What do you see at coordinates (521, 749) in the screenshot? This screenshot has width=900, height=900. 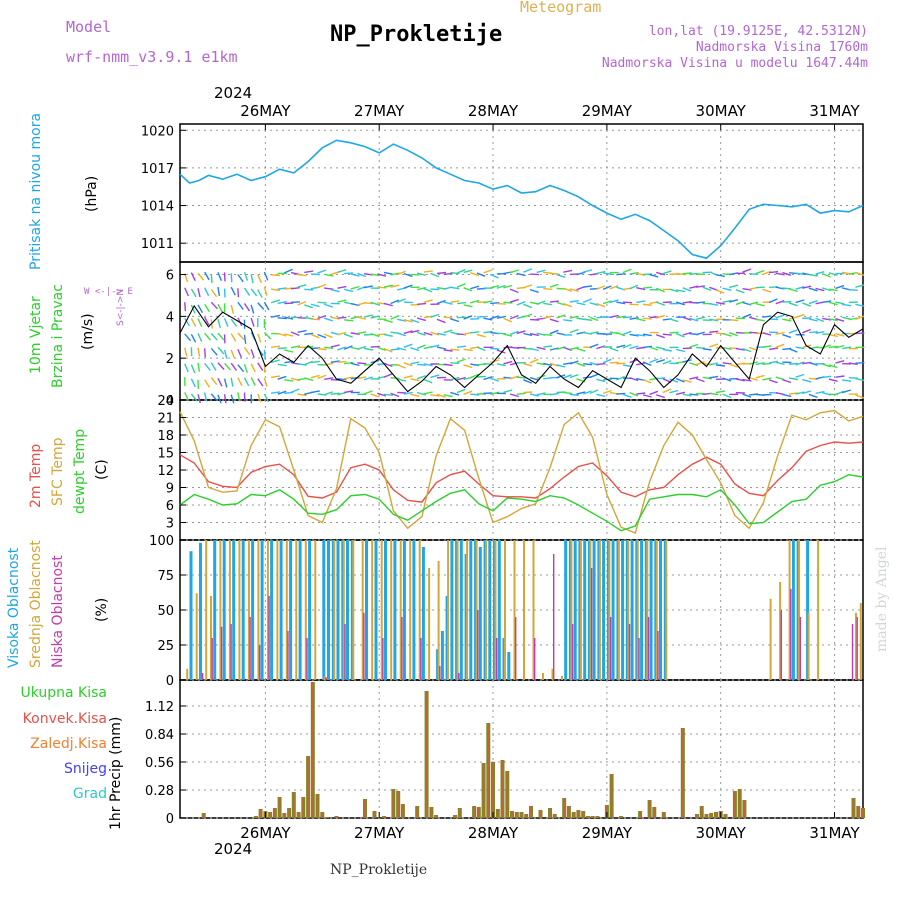 I see `panel-frame` at bounding box center [521, 749].